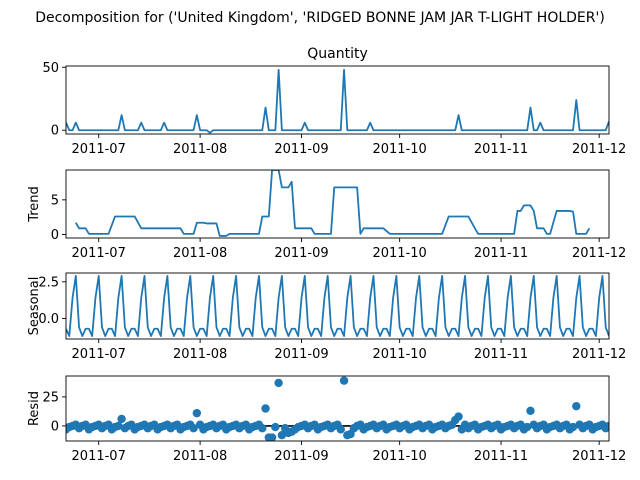 This screenshot has width=640, height=480. I want to click on y-tick-label: 0.0, so click(48, 319).